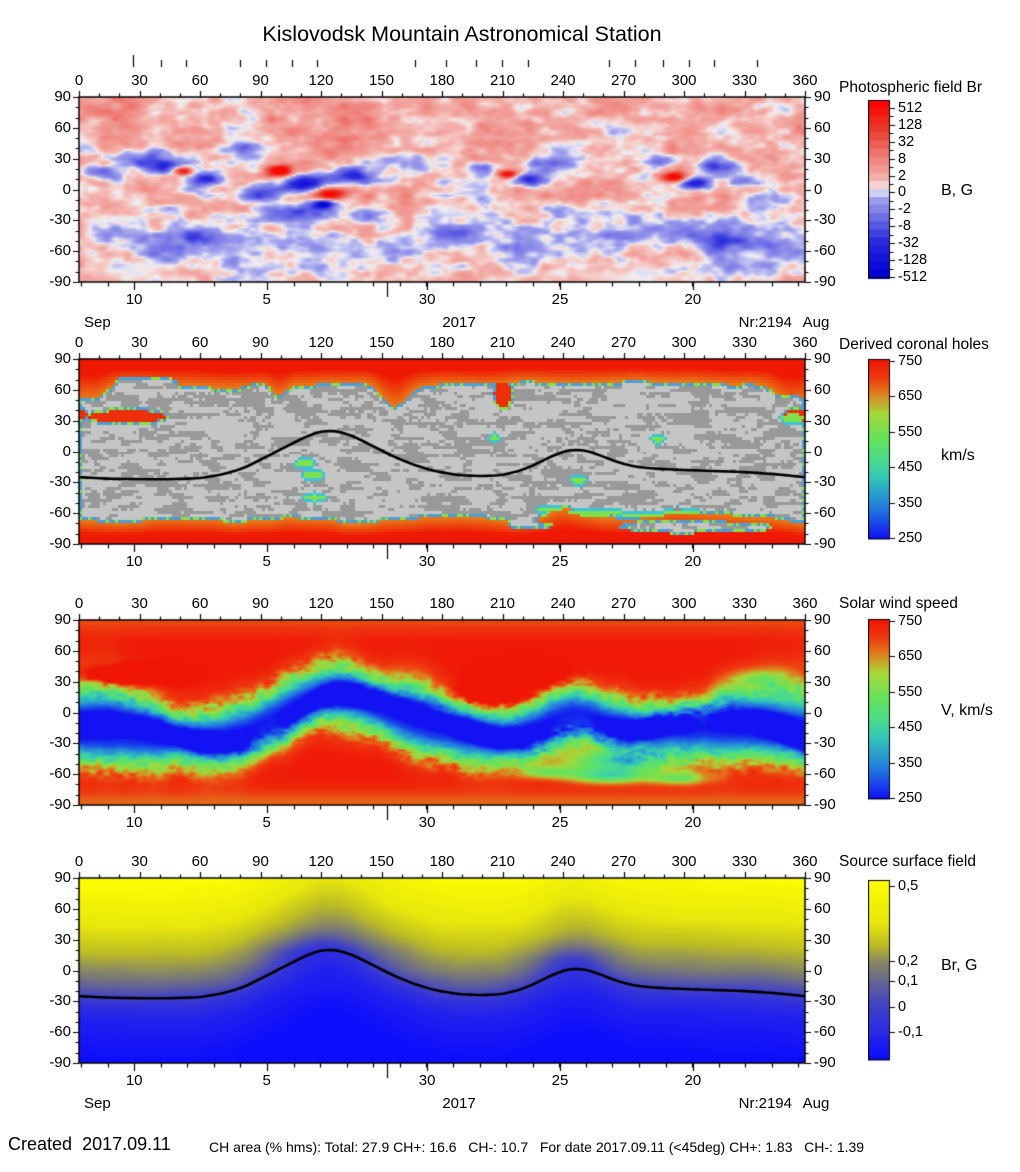 The image size is (1020, 1172). What do you see at coordinates (913, 260) in the screenshot?
I see `colorbar-tick-label: -128` at bounding box center [913, 260].